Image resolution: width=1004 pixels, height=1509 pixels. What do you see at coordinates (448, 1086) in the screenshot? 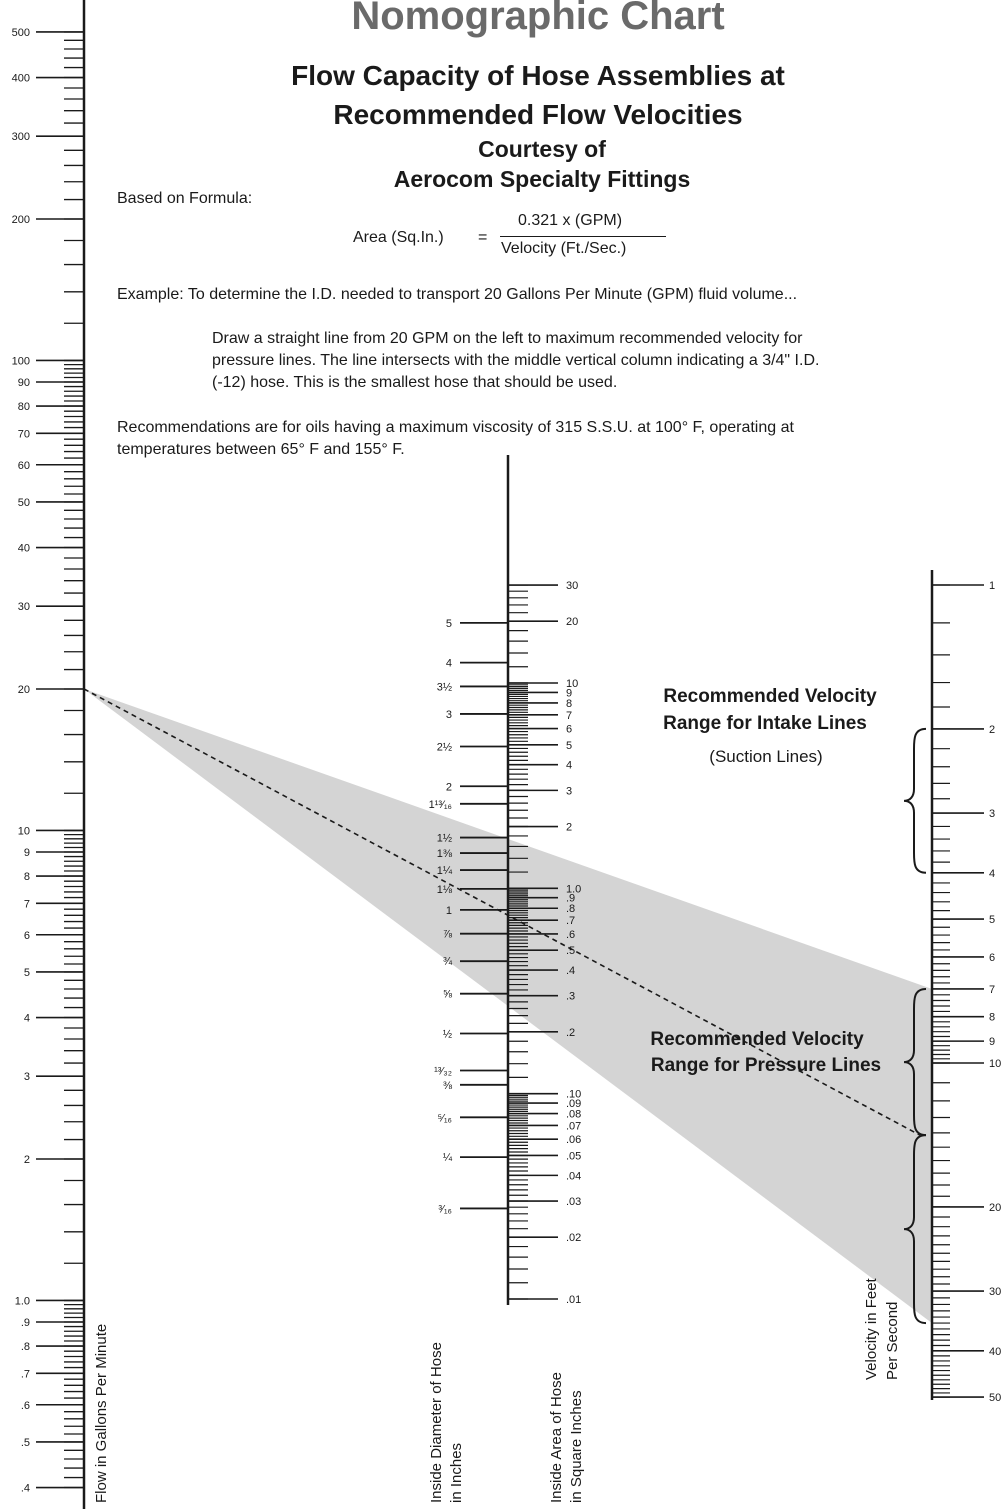
I see `id-tick-label: ⅜` at bounding box center [448, 1086].